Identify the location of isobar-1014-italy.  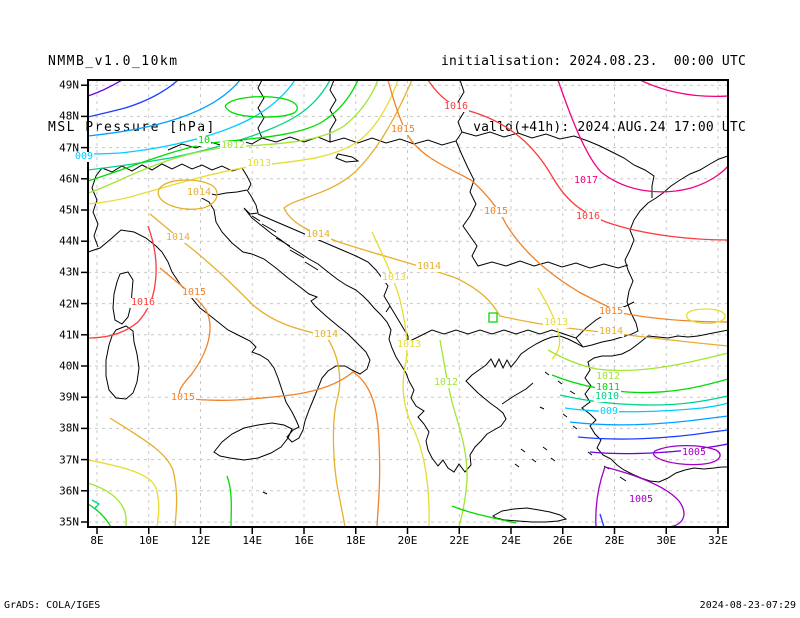
(247, 369).